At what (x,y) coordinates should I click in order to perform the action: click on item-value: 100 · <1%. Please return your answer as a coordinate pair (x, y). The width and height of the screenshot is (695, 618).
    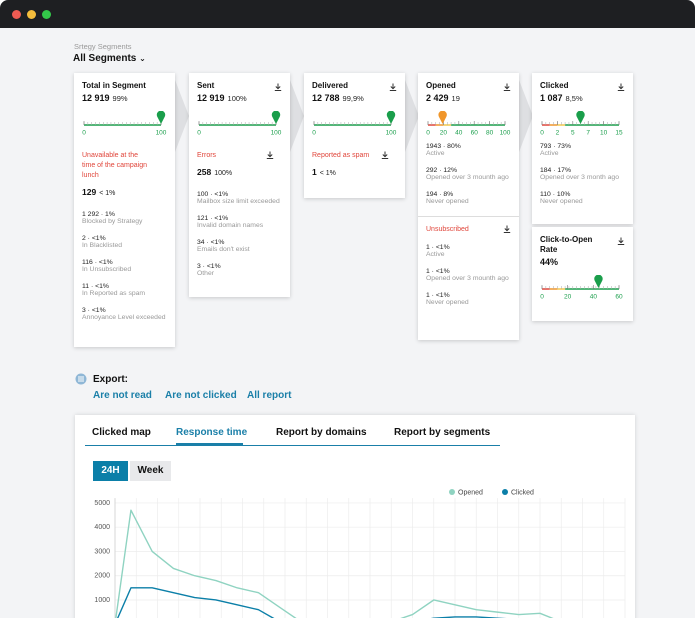
    Looking at the image, I should click on (213, 194).